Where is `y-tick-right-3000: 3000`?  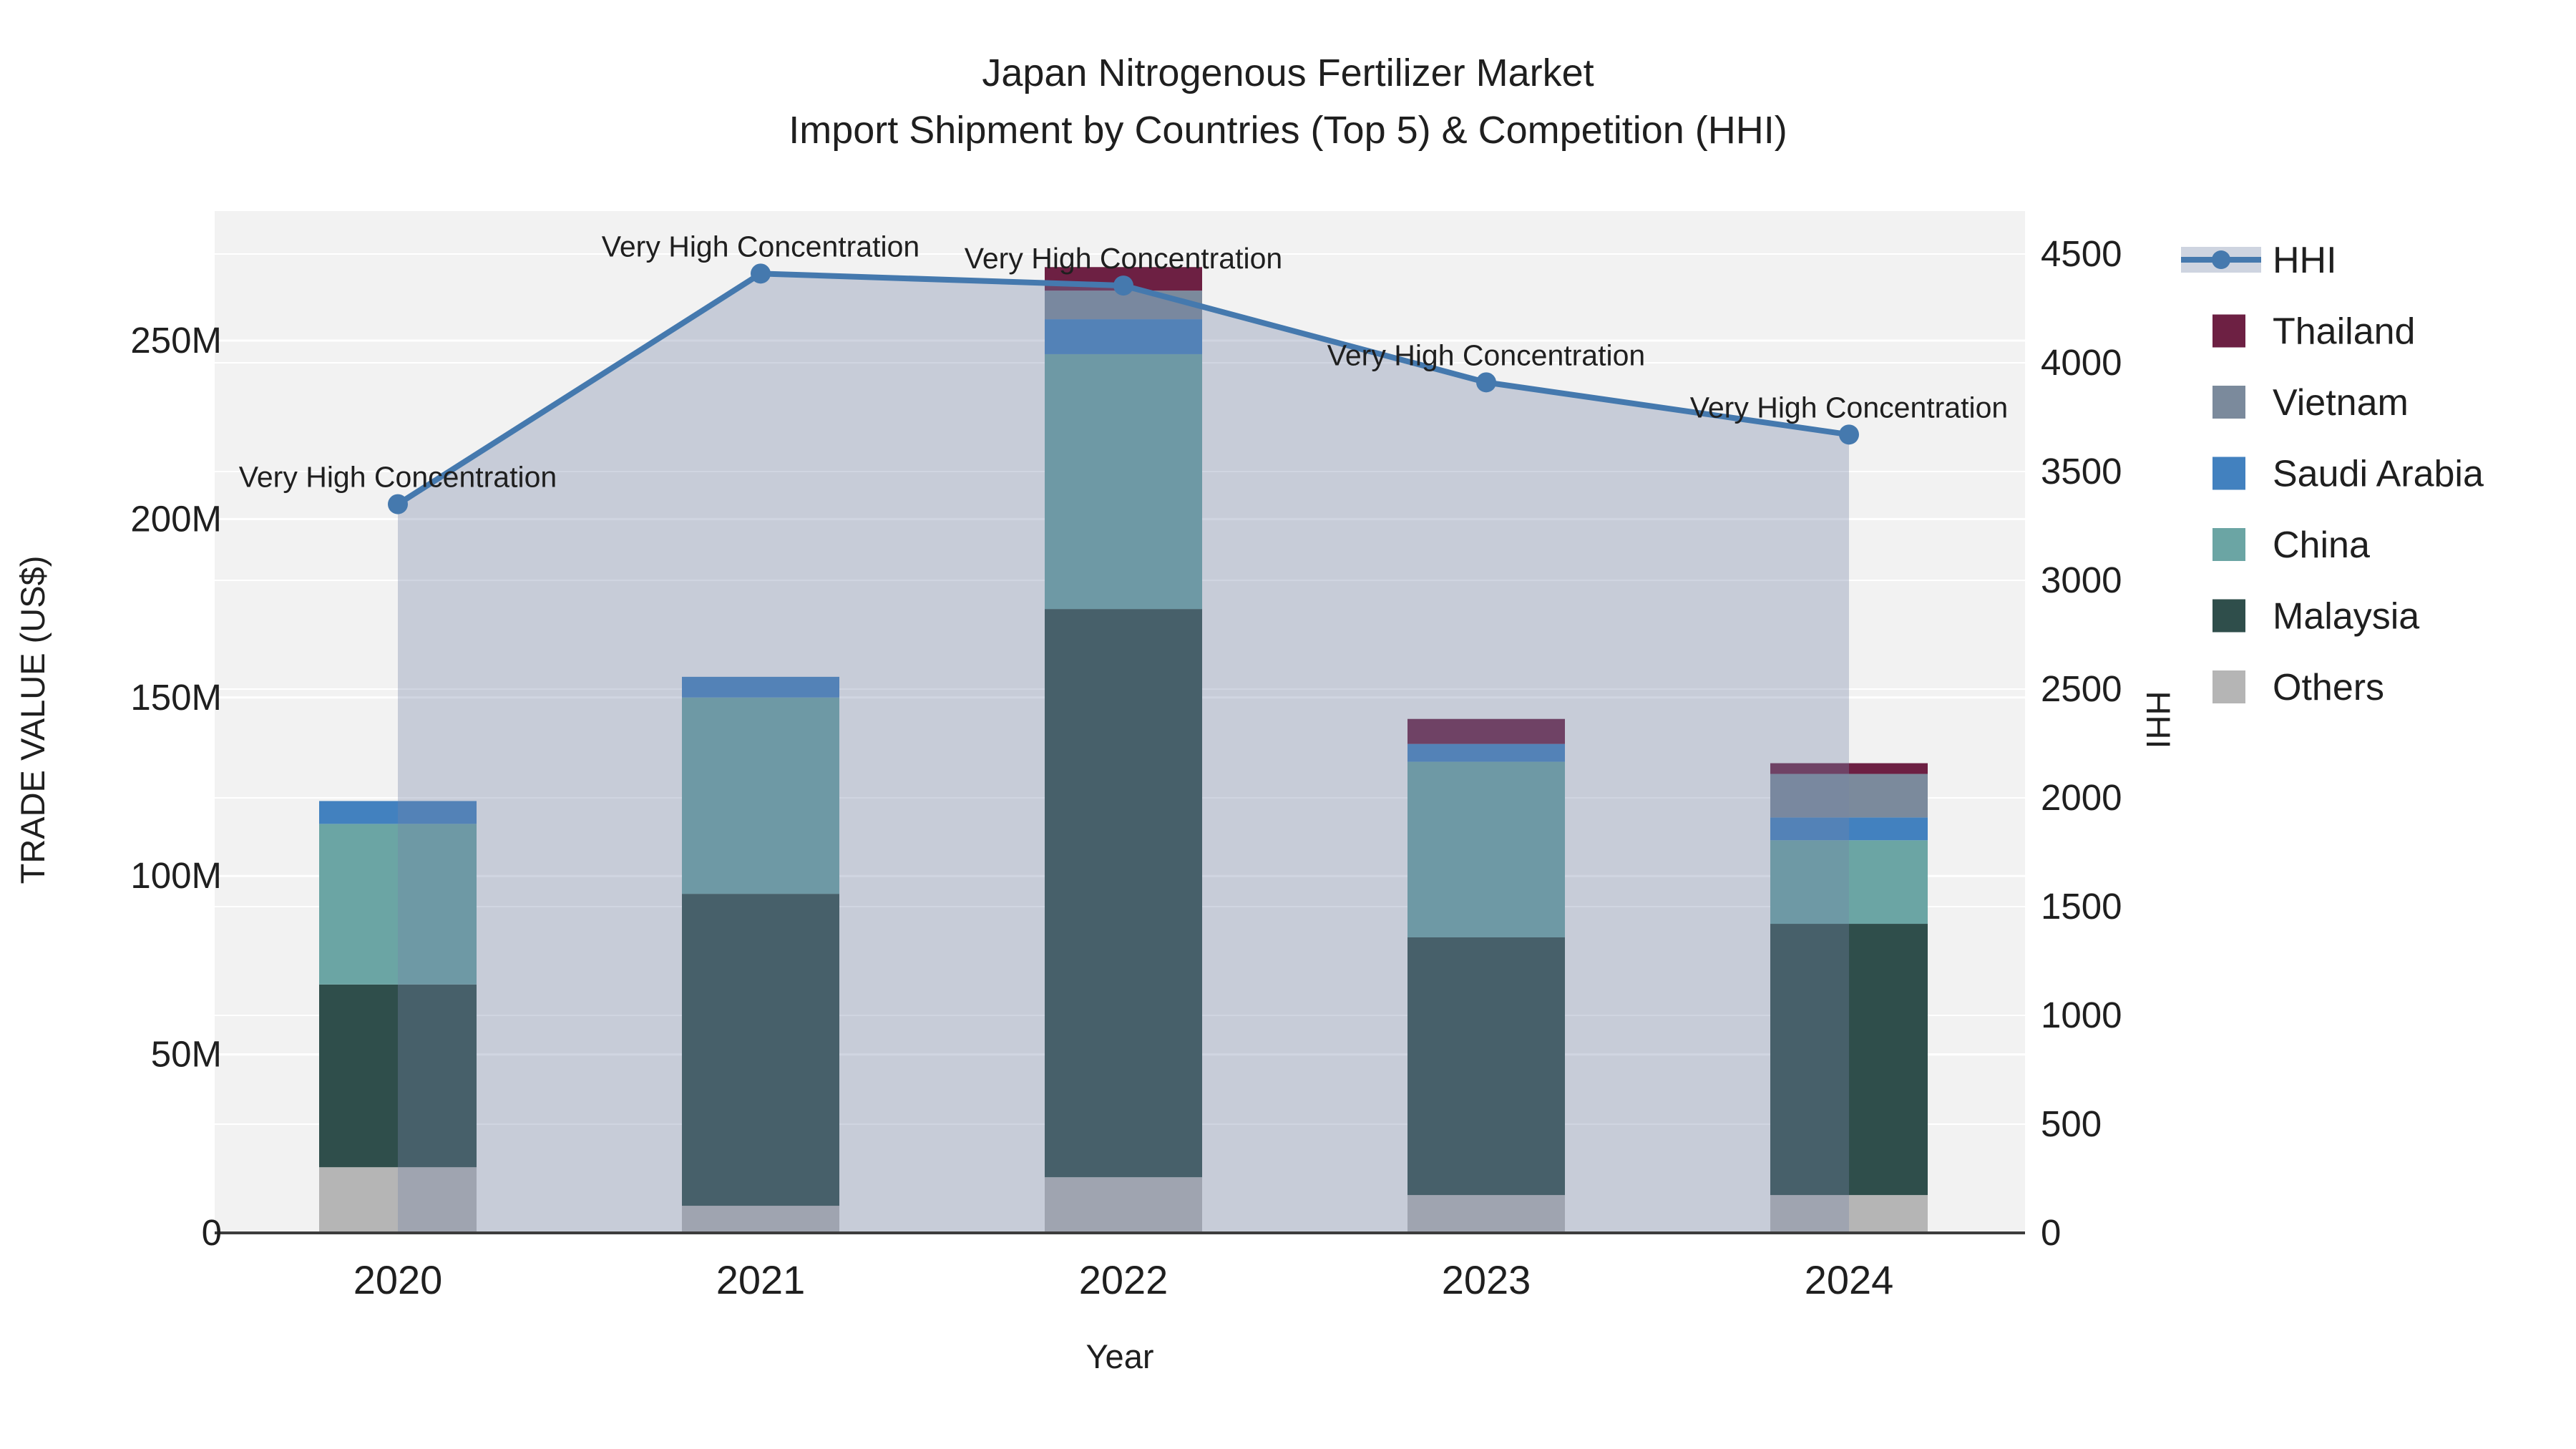
y-tick-right-3000: 3000 is located at coordinates (2081, 580).